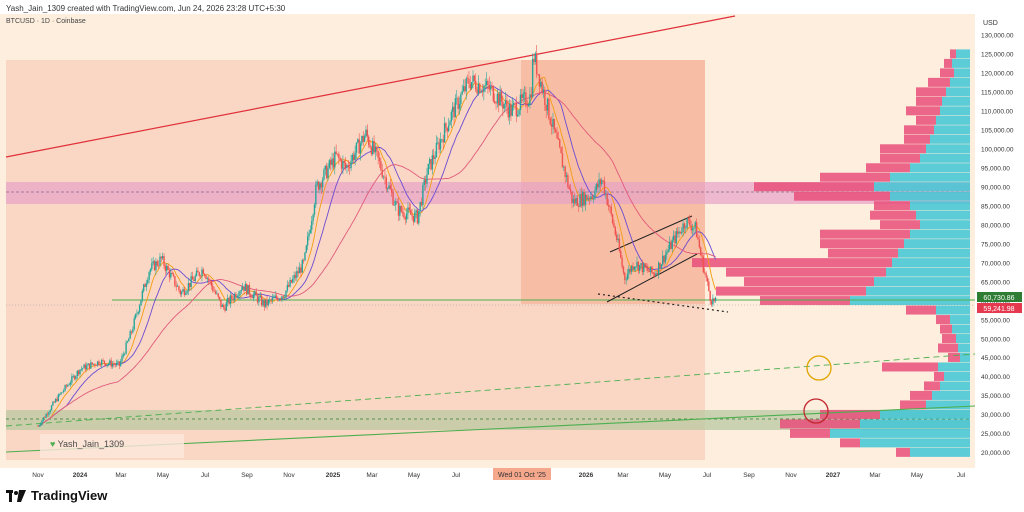 This screenshot has width=1024, height=512. Describe the element at coordinates (663, 303) in the screenshot. I see `dotted-downtrend-line` at that location.